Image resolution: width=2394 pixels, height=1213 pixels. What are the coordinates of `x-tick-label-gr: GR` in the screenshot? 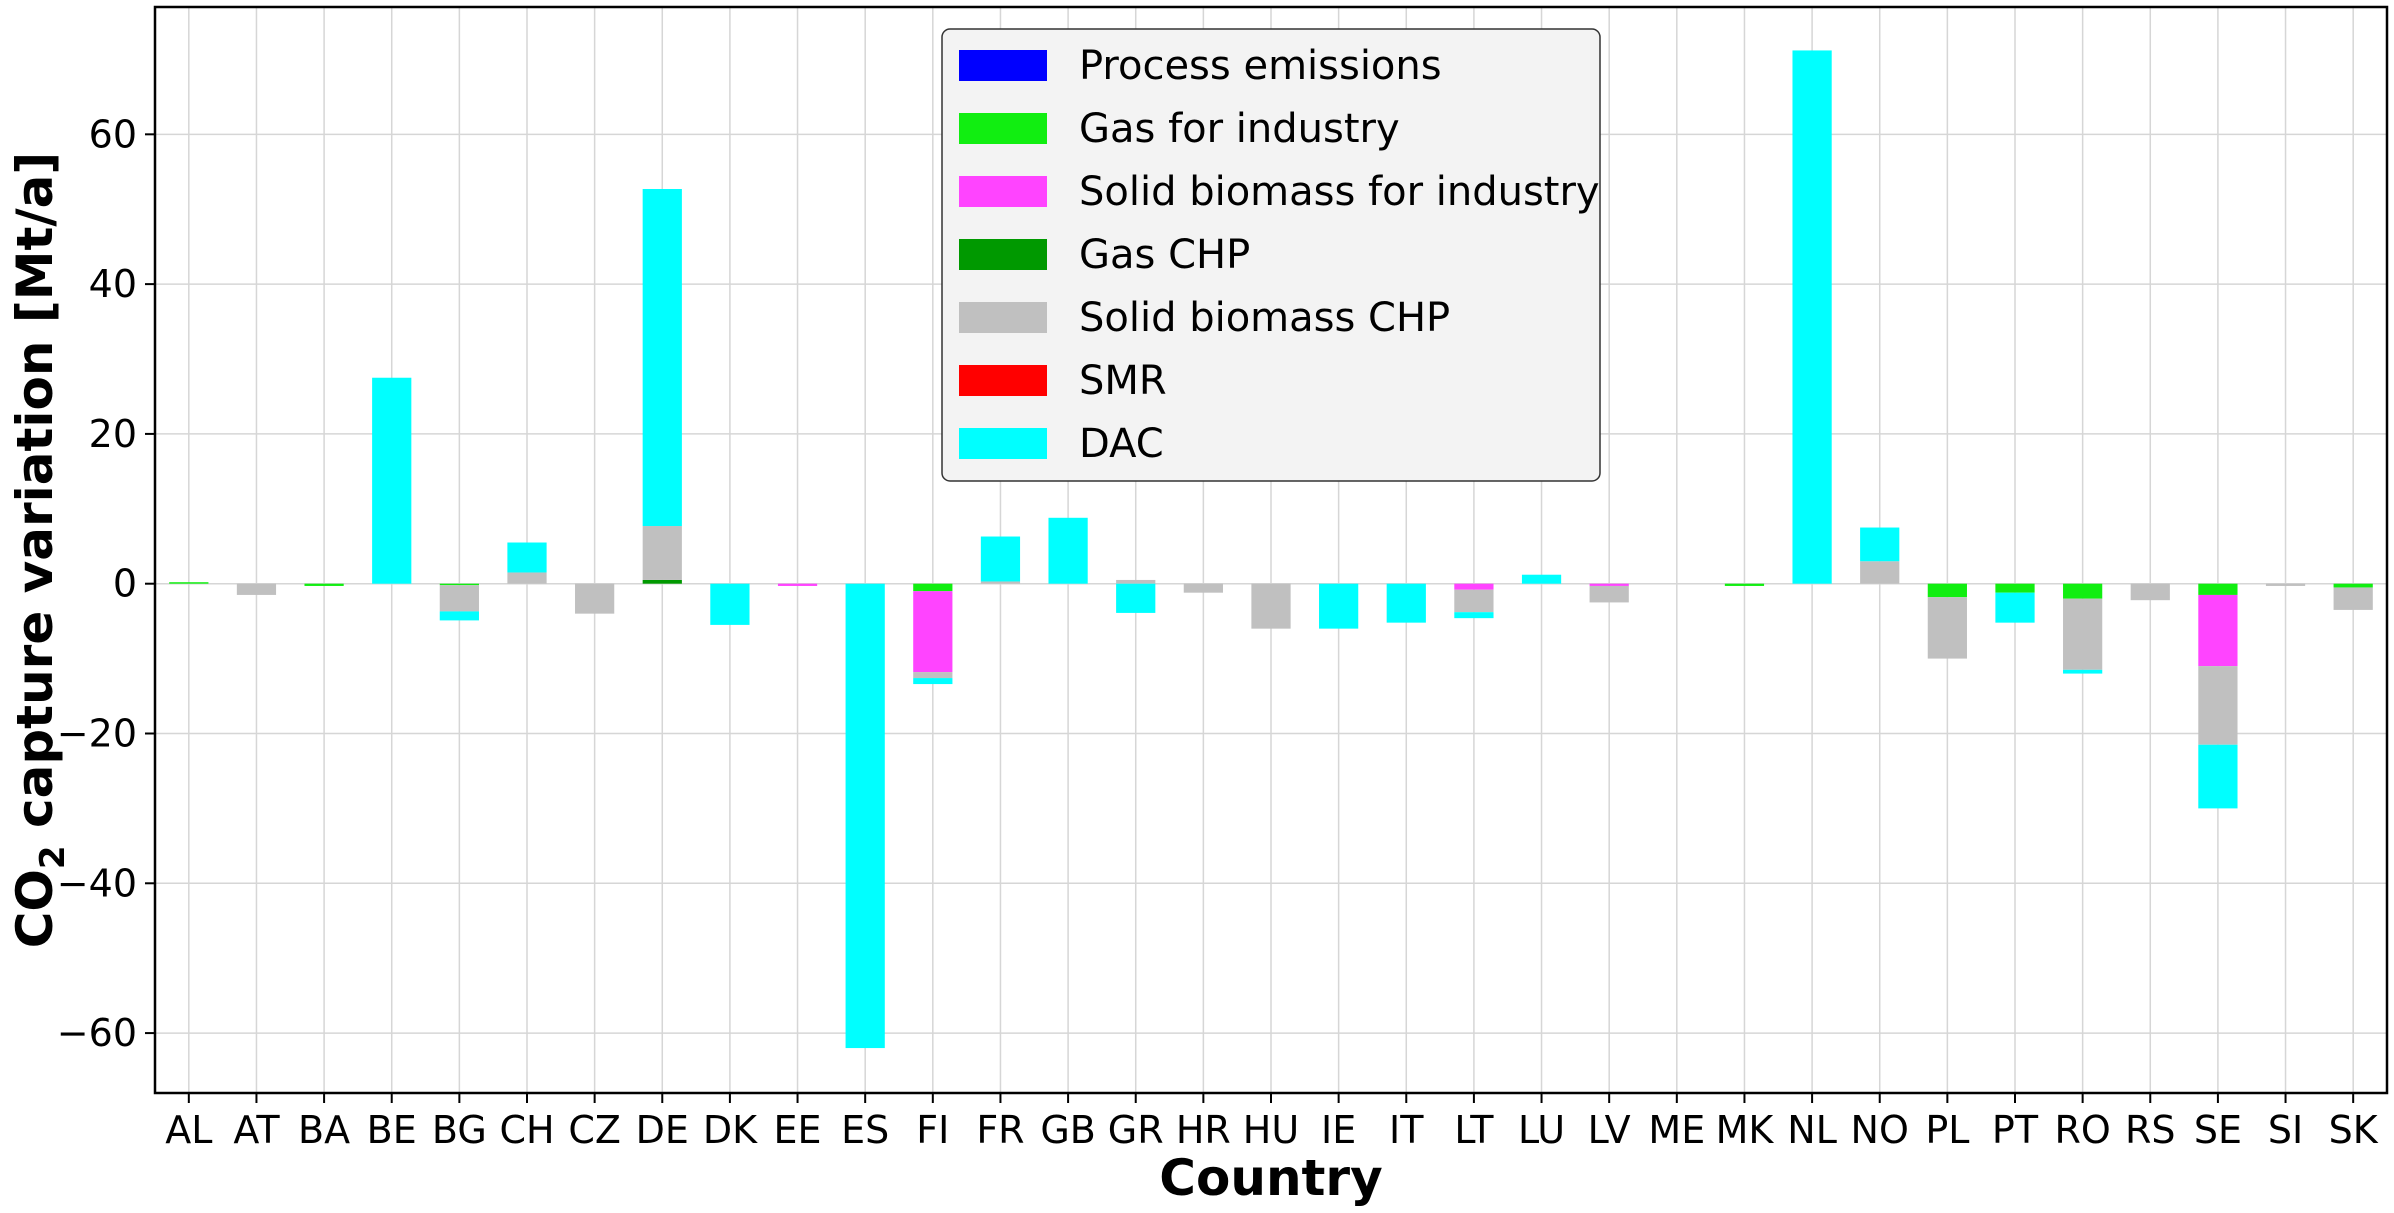 It's located at (1136, 1130).